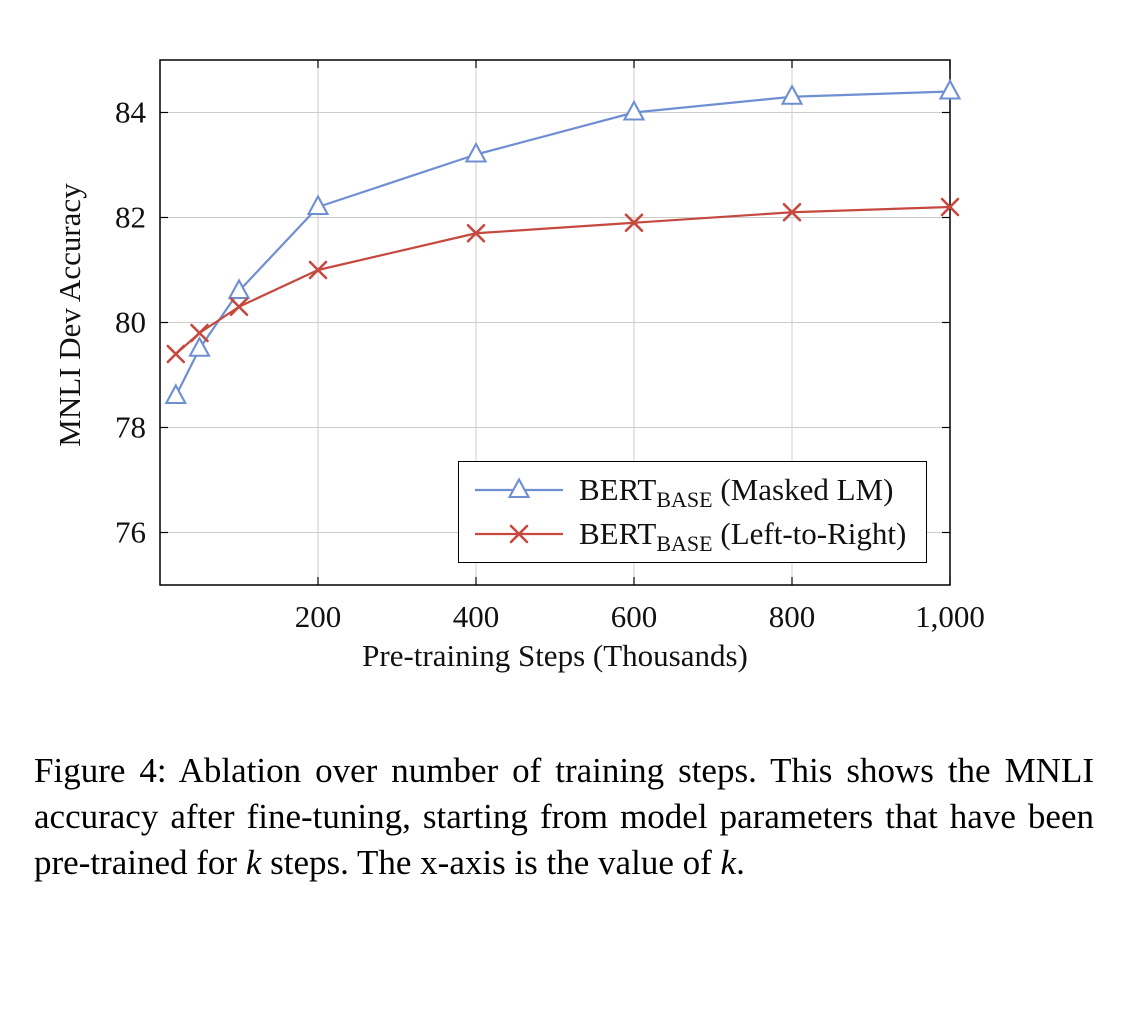 The image size is (1128, 1010). I want to click on y-tick-label: 80, so click(130, 322).